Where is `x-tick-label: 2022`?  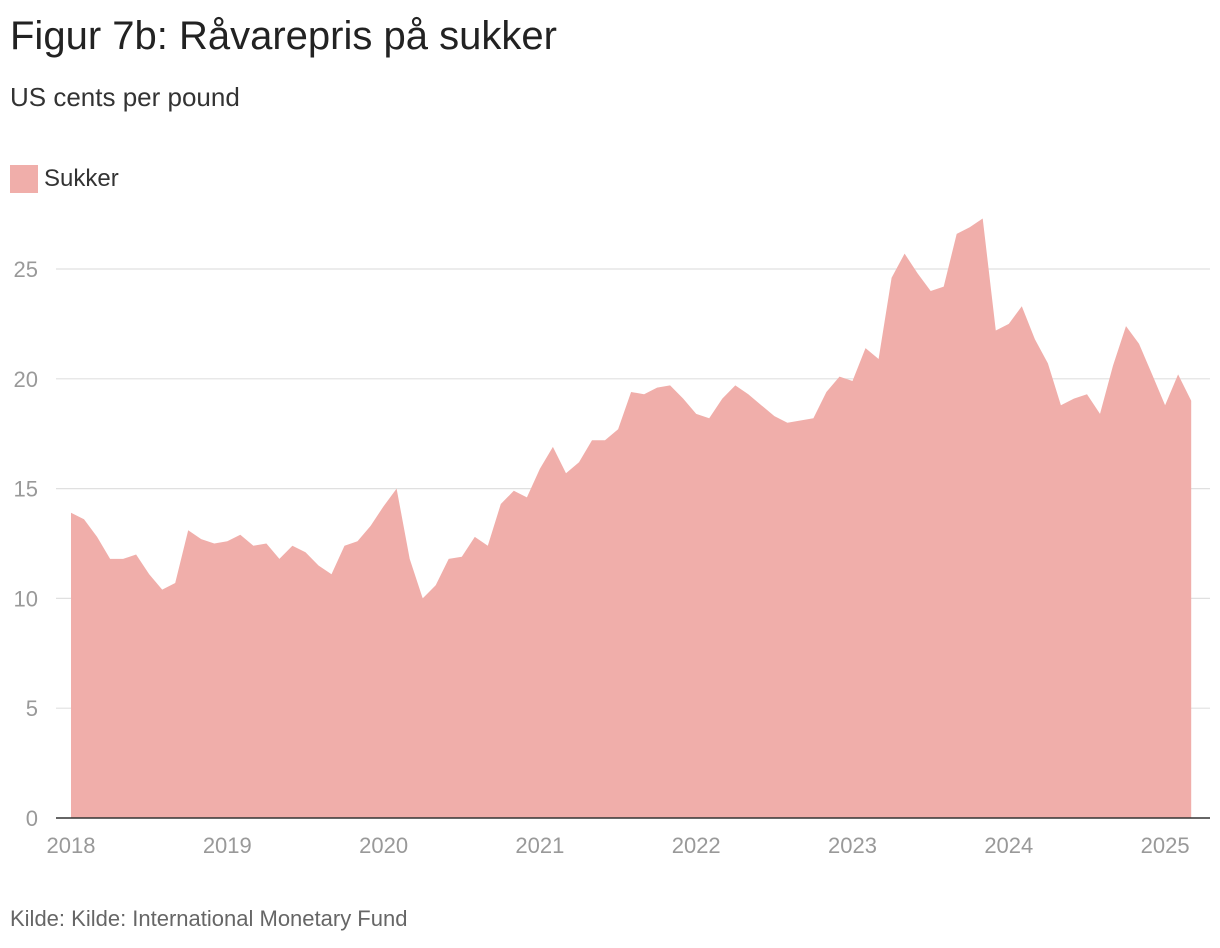
x-tick-label: 2022 is located at coordinates (696, 845).